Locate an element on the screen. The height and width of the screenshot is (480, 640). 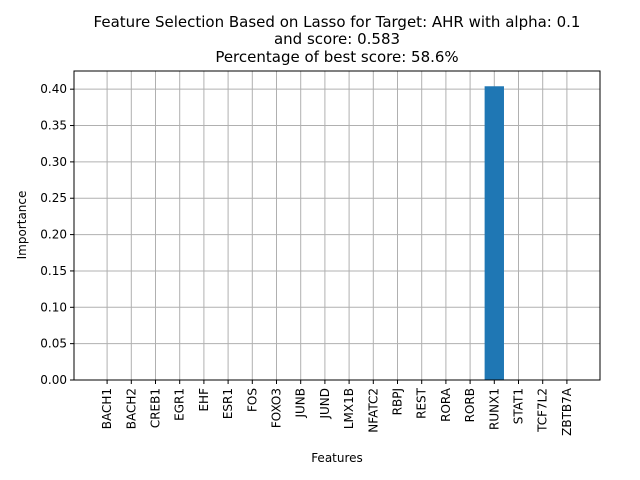
y-axis-label: Importance is located at coordinates (22, 225).